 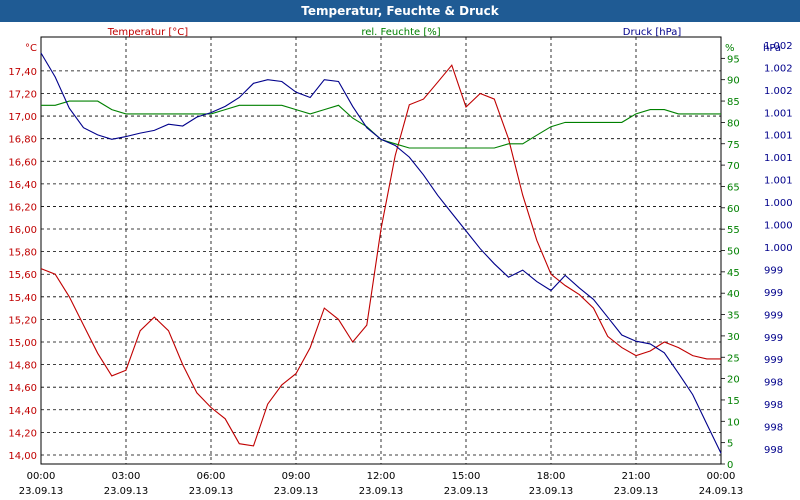 What do you see at coordinates (22, 320) in the screenshot?
I see `temperature-tick-label: 15,20` at bounding box center [22, 320].